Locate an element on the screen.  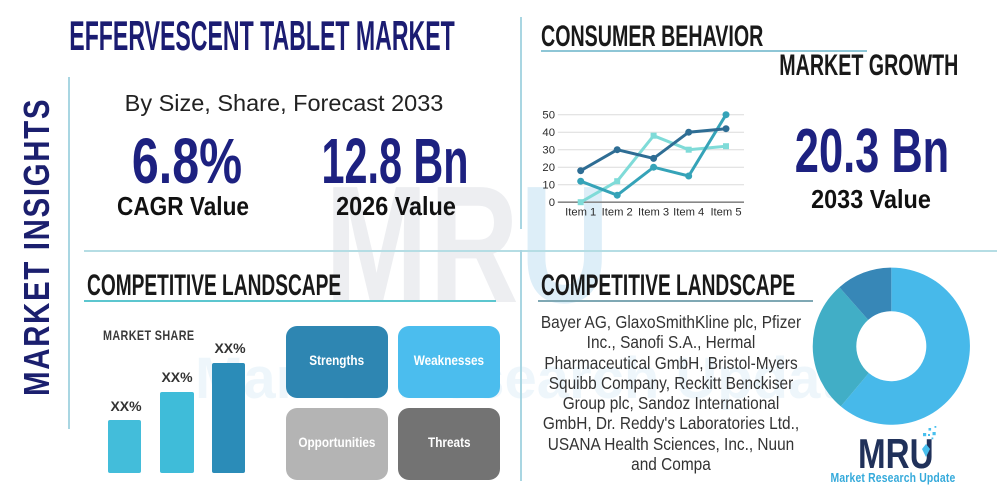
svg-text: Item 3 is located at coordinates (653, 213).